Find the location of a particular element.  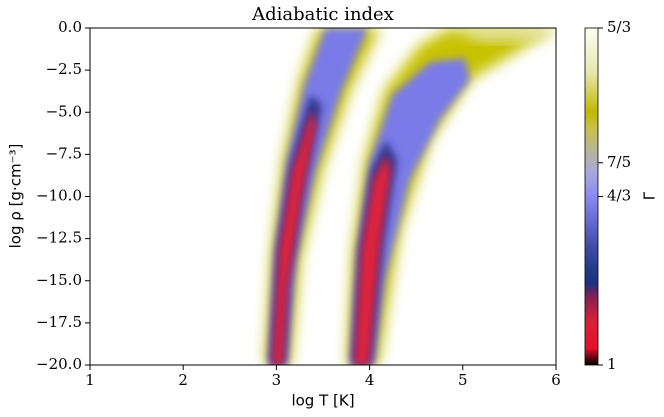

colorbar is located at coordinates (591, 196).